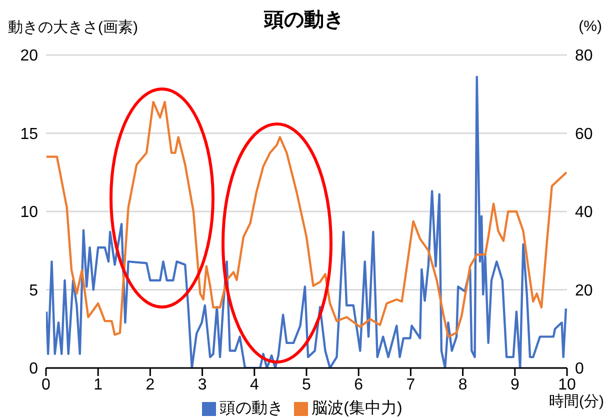 This screenshot has height=420, width=608. Describe the element at coordinates (515, 385) in the screenshot. I see `x-tick-label: 9` at that location.